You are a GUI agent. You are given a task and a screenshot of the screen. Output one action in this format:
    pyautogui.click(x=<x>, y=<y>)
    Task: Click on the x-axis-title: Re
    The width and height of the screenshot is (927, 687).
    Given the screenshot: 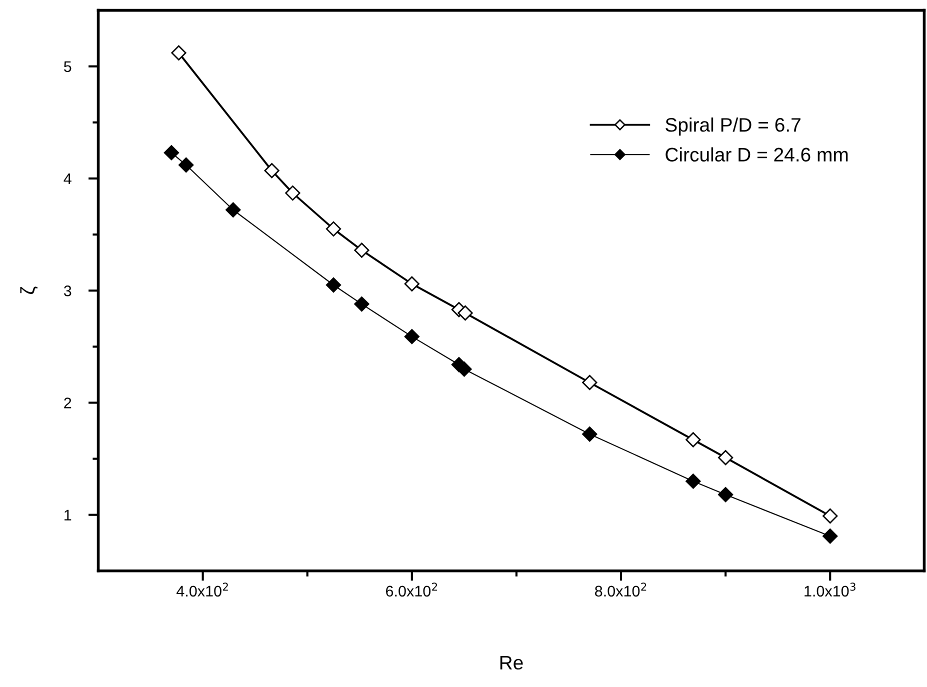 What is the action you would take?
    pyautogui.click(x=511, y=663)
    